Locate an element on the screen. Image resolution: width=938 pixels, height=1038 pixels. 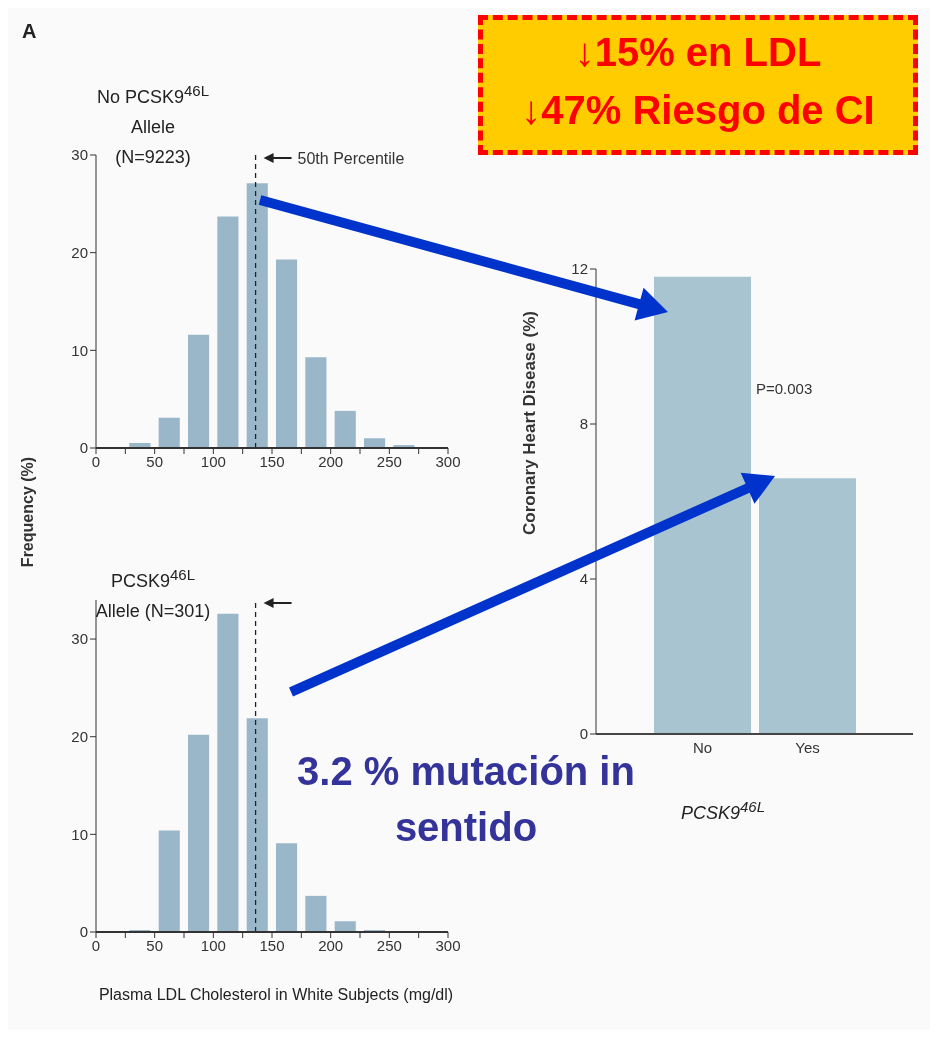
text: ↓47% Riesgo de CI is located at coordinates (698, 110).